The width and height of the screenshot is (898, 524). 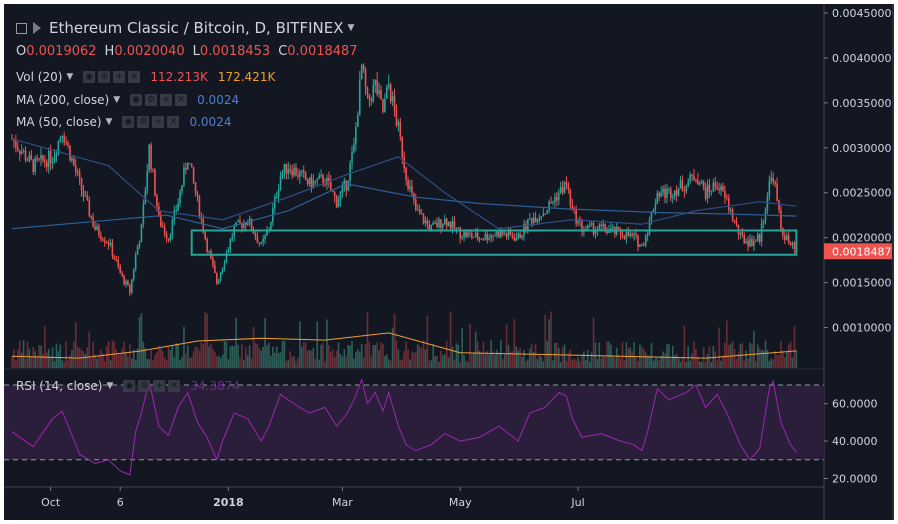 I want to click on ma200-indicator-label: MA (200, close), so click(x=63, y=100).